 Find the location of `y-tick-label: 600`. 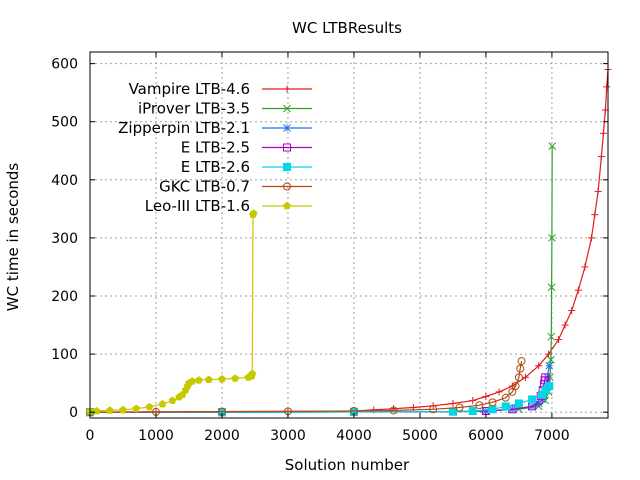

y-tick-label: 600 is located at coordinates (64, 65).